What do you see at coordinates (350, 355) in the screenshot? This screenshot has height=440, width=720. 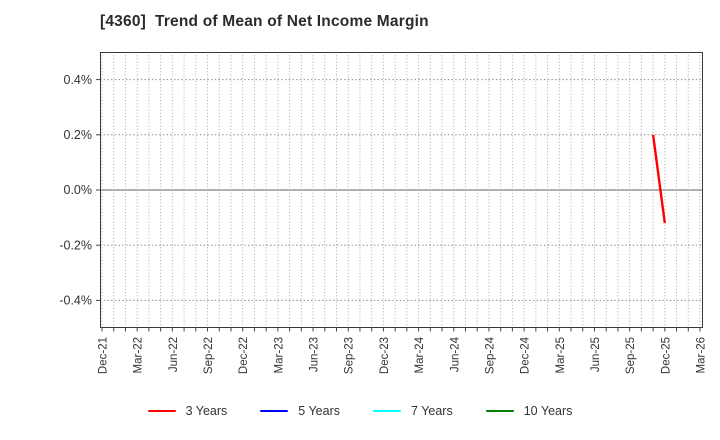 I see `x-tick-label: Sep-23` at bounding box center [350, 355].